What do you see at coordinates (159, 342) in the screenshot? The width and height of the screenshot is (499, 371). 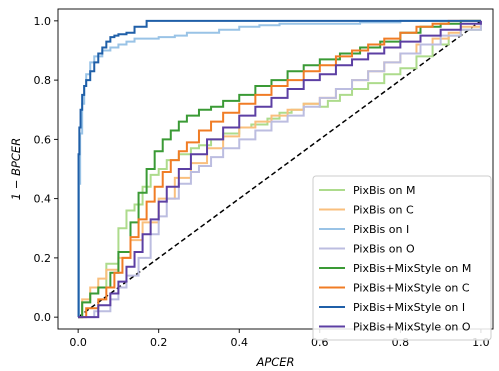 I see `x-tick-label: 0.2` at bounding box center [159, 342].